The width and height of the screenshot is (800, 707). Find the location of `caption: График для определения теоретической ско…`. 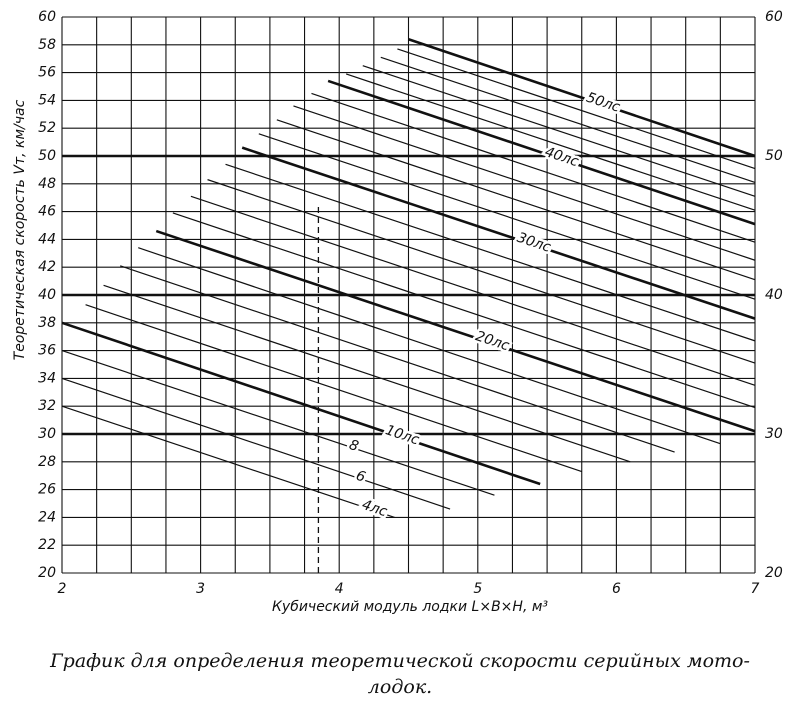

caption: График для определения теоретической ско… is located at coordinates (399, 661).